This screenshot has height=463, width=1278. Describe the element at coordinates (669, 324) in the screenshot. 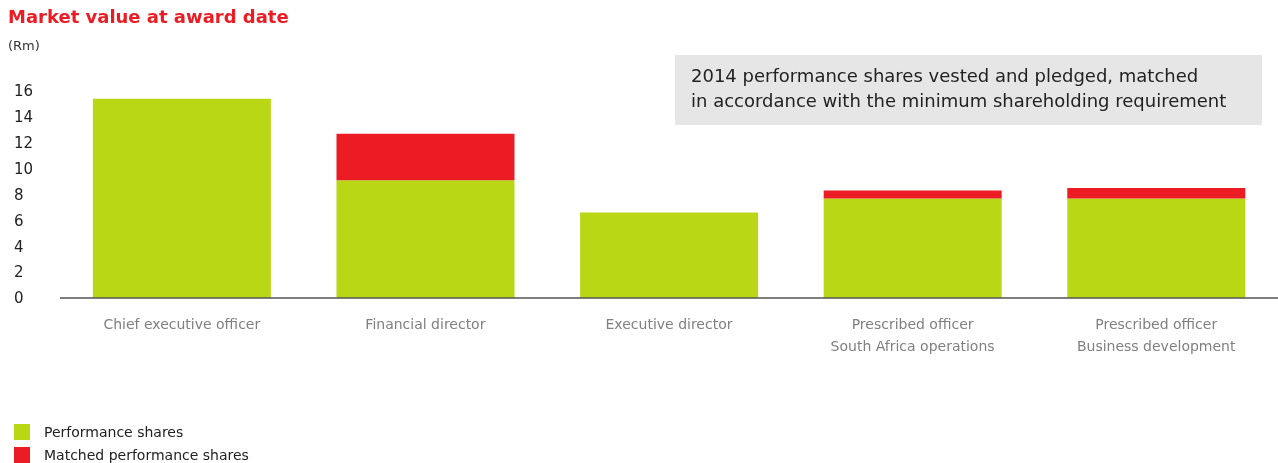

I see `x-tick-label: Executive director` at that location.